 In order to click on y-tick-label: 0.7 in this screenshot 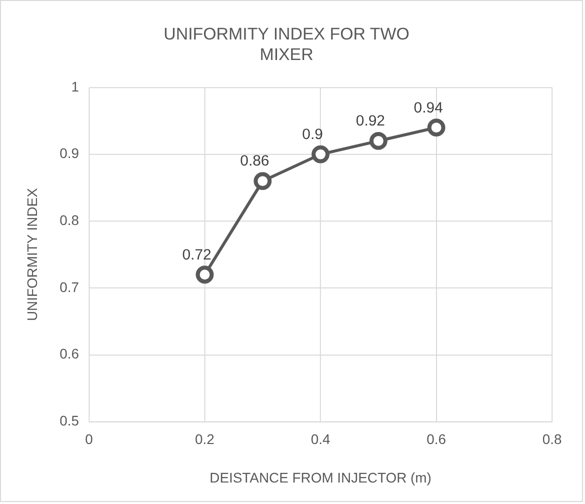, I will do `click(70, 286)`.